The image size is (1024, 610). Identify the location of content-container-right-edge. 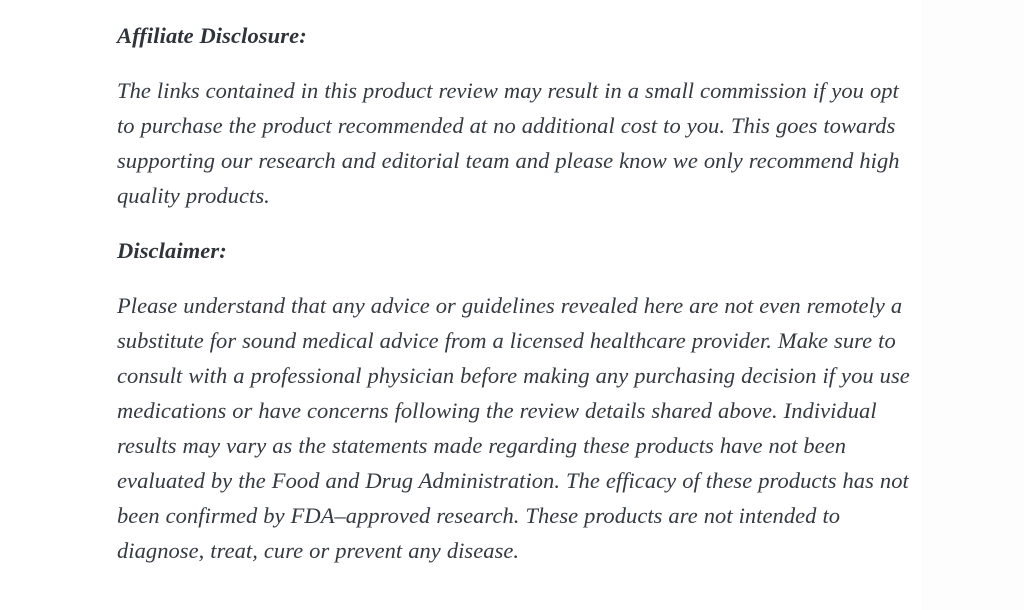
(922, 305).